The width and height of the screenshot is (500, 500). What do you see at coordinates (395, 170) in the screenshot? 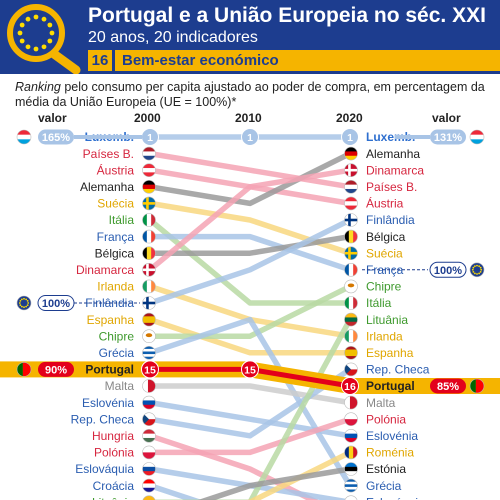
I see `country-label-dinamarca: Dinamarca` at bounding box center [395, 170].